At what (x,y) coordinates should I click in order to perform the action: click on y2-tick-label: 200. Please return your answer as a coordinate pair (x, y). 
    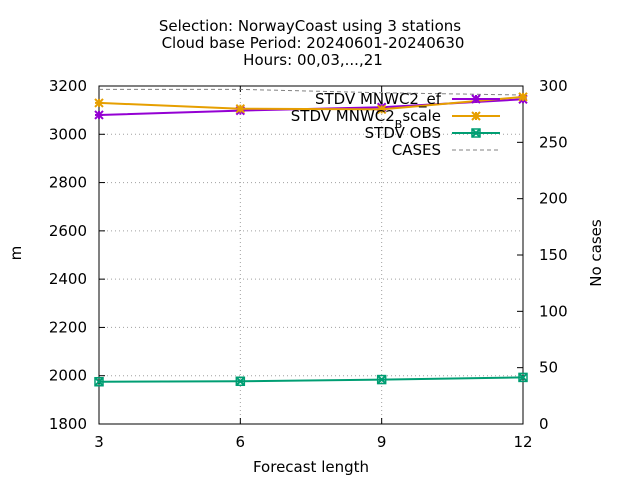
    Looking at the image, I should click on (553, 199).